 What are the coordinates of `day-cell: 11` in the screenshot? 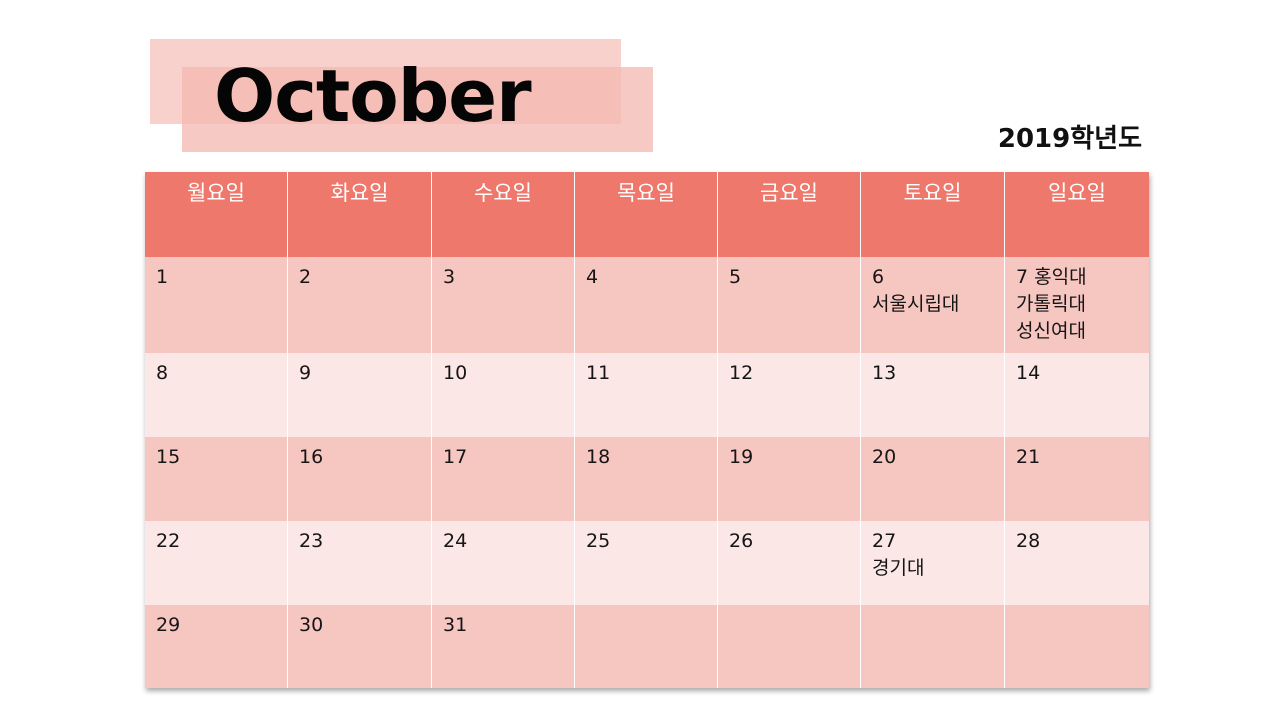 It's located at (646, 395).